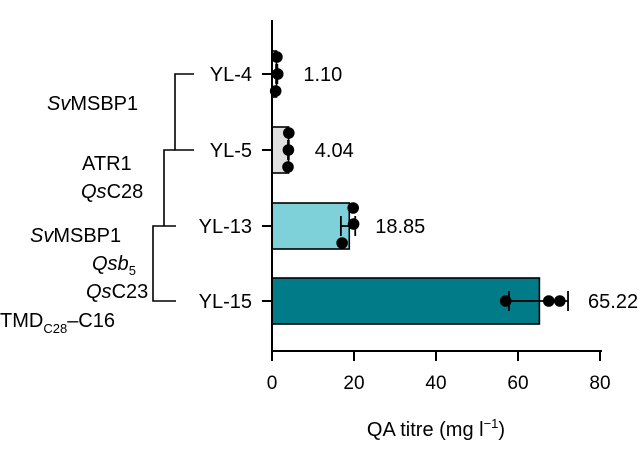 This screenshot has height=453, width=643. Describe the element at coordinates (272, 383) in the screenshot. I see `x-tick-label: 0` at that location.